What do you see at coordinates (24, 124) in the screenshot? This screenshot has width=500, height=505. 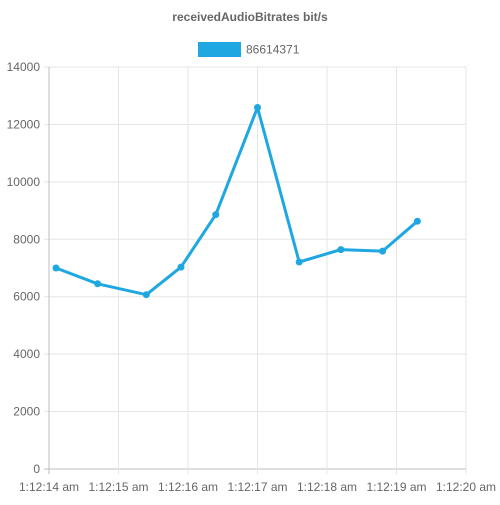 I see `y-tick-label: 12000` at bounding box center [24, 124].